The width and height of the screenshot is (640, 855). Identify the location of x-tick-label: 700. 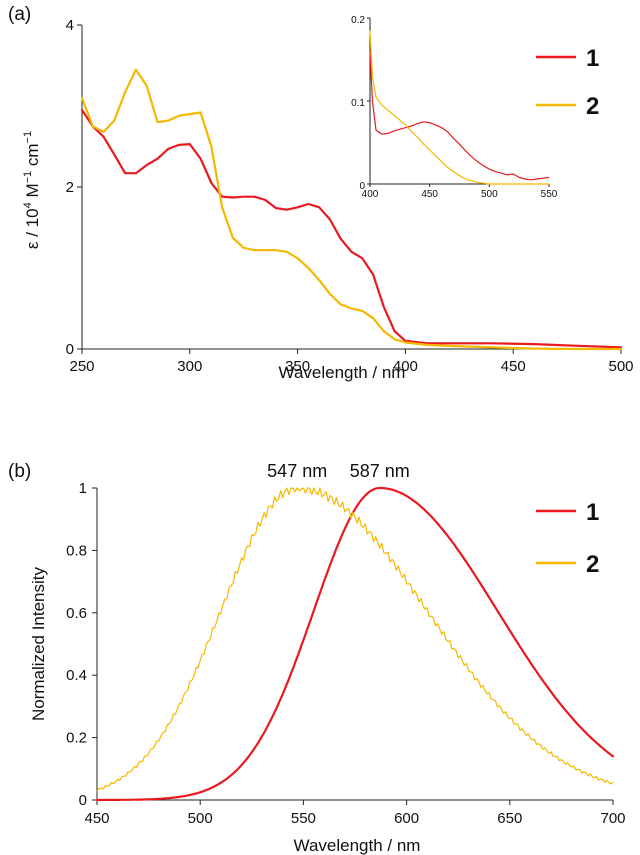
(612, 818).